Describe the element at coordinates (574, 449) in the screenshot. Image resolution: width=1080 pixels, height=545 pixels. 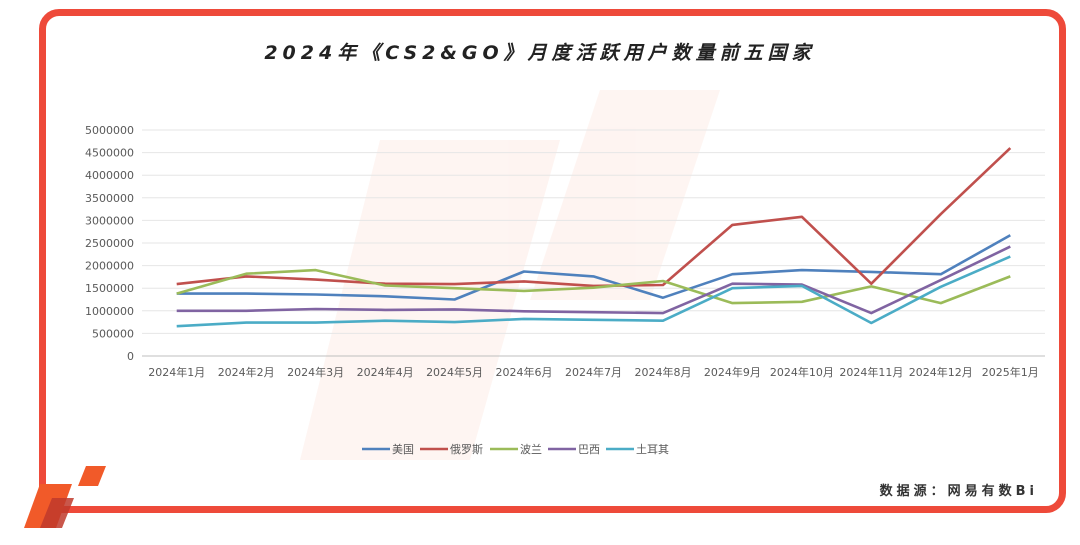
I see `legend-item: 巴西` at that location.